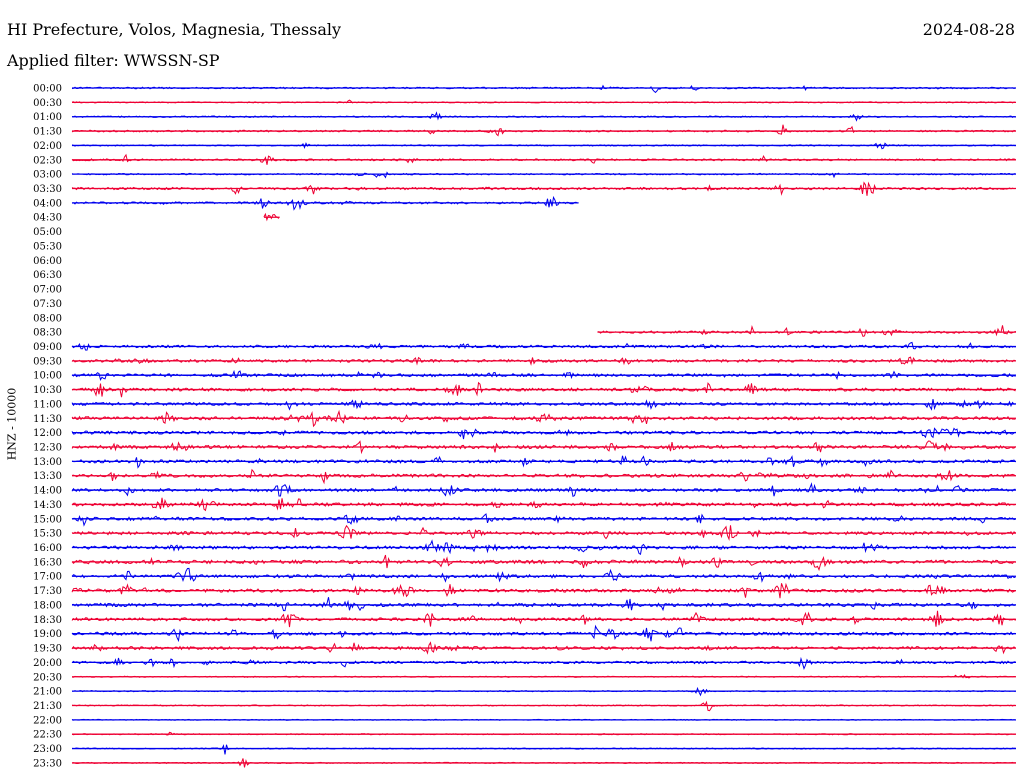  Describe the element at coordinates (543, 648) in the screenshot. I see `trace-1930` at that location.